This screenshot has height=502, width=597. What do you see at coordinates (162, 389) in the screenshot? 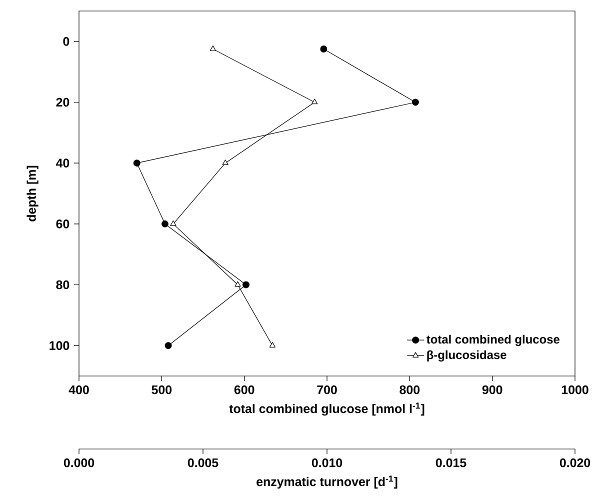
I see `x-tick-label: 500` at bounding box center [162, 389].